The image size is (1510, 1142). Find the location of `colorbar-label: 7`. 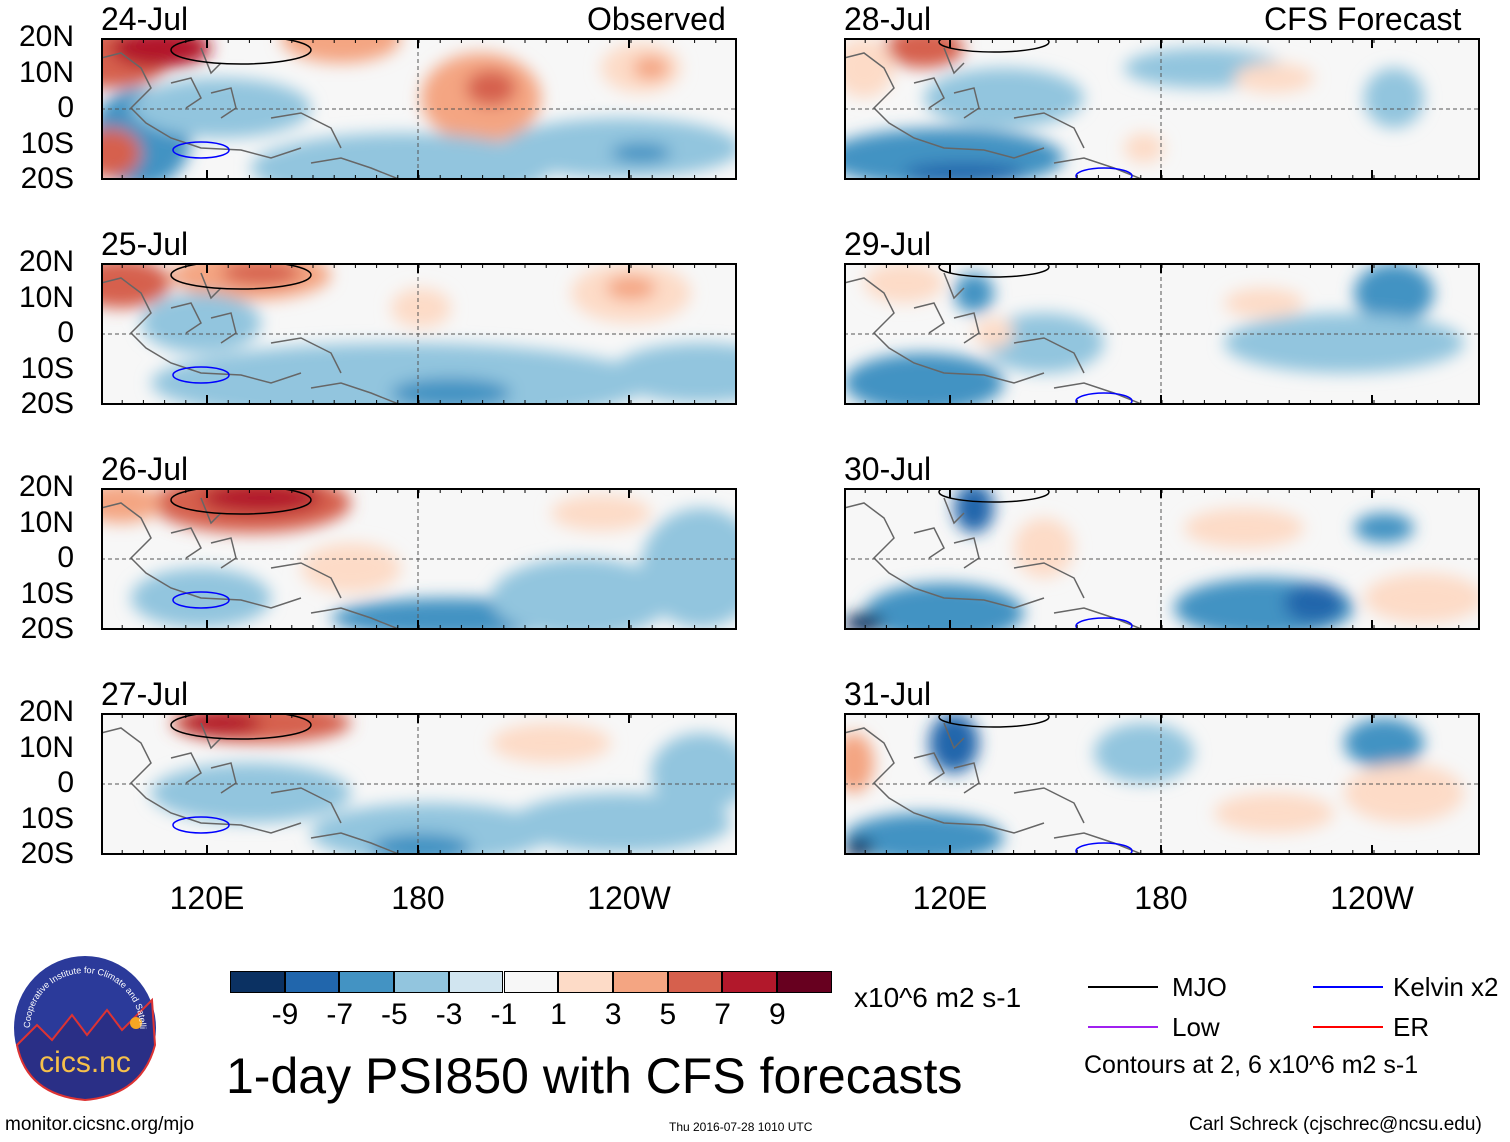

colorbar-label: 7 is located at coordinates (722, 1014).